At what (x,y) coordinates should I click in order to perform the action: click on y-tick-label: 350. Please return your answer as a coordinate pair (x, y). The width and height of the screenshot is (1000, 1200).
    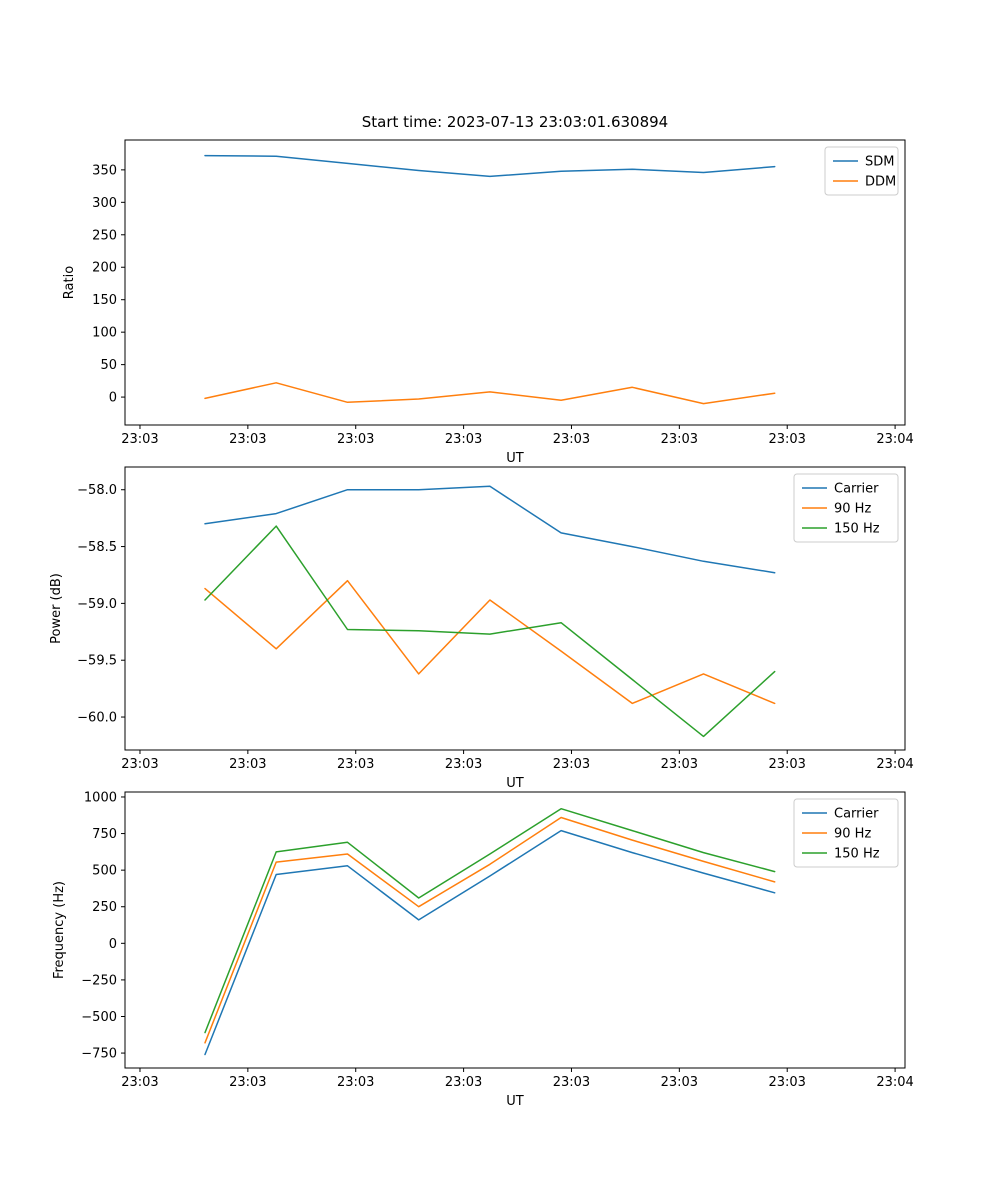
    Looking at the image, I should click on (104, 170).